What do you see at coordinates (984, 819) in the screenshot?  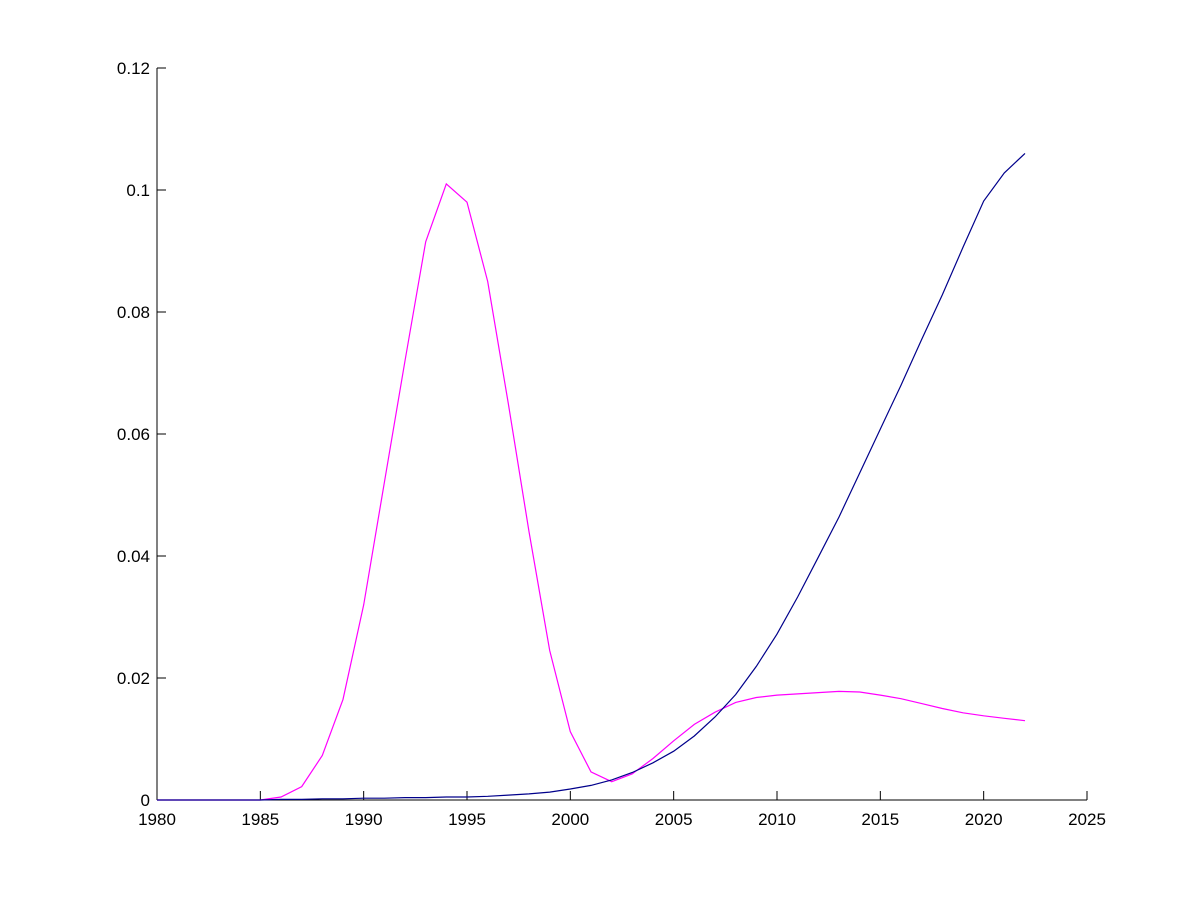 I see `x-tick-label: 2020` at bounding box center [984, 819].